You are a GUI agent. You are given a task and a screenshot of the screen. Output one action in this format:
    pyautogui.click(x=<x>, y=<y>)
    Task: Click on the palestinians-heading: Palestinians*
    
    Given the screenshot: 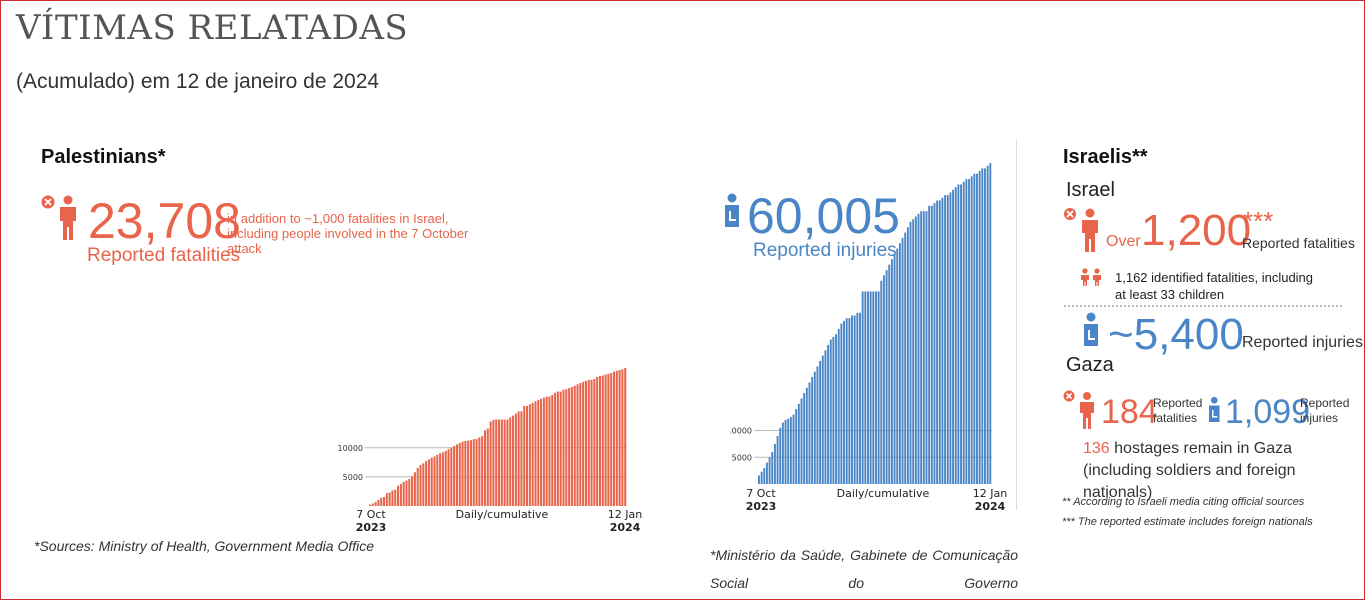 What is the action you would take?
    pyautogui.click(x=103, y=157)
    